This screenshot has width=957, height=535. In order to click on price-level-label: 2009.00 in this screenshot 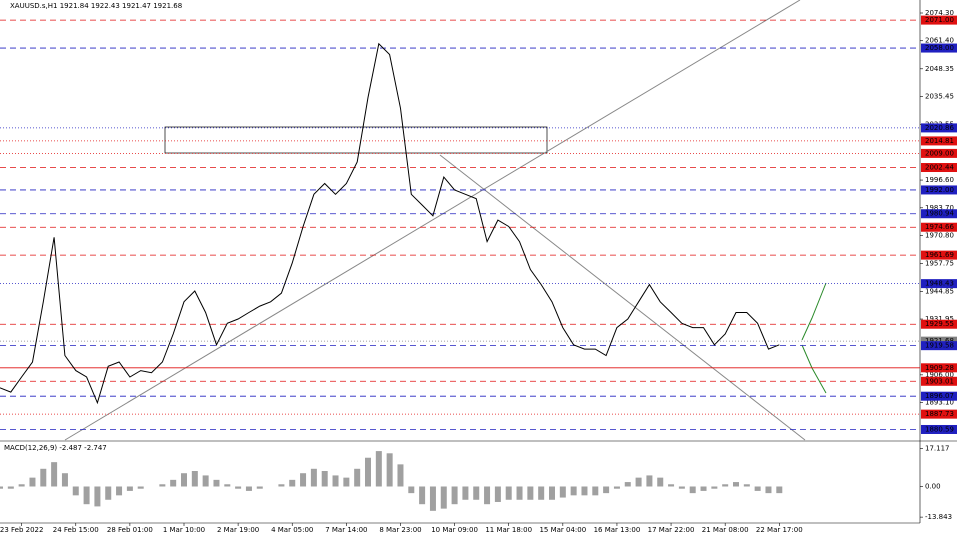, I will do `click(939, 153)`.